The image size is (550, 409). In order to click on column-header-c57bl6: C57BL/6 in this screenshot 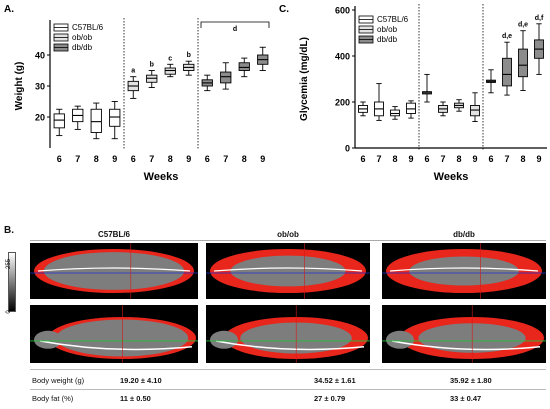, I will do `click(113, 234)`.